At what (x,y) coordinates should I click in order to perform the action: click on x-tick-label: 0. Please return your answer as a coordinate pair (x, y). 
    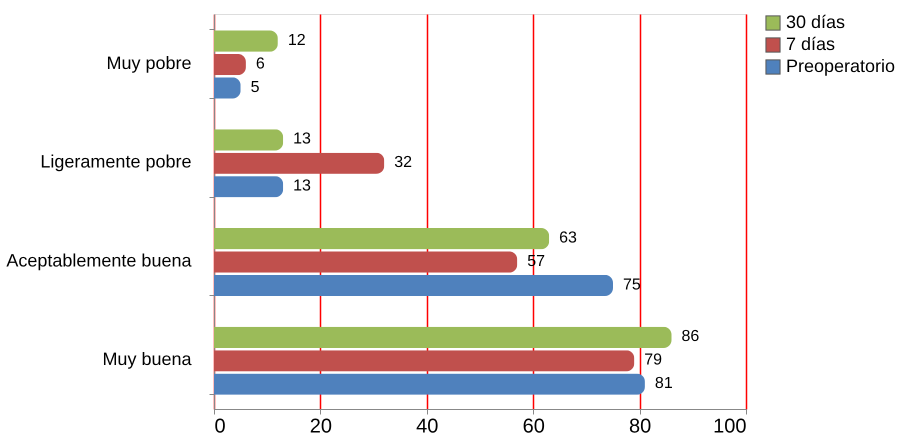
    Looking at the image, I should click on (220, 427).